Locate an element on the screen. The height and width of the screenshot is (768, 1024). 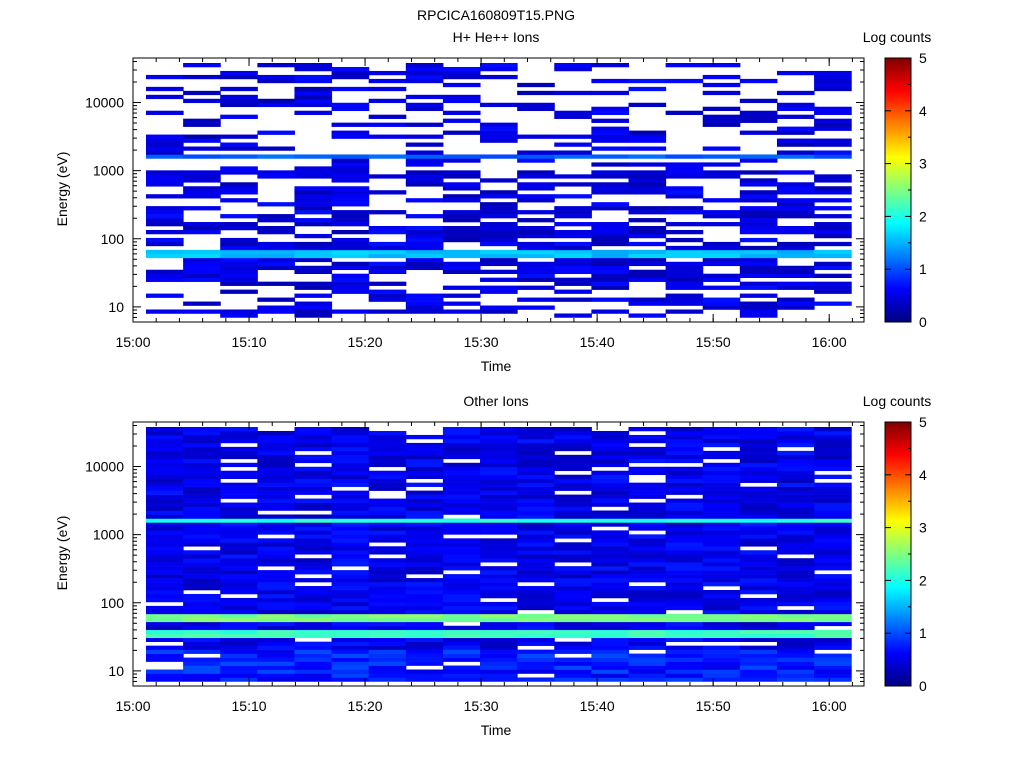
panel1-title: H+ He++ Ions is located at coordinates (496, 37).